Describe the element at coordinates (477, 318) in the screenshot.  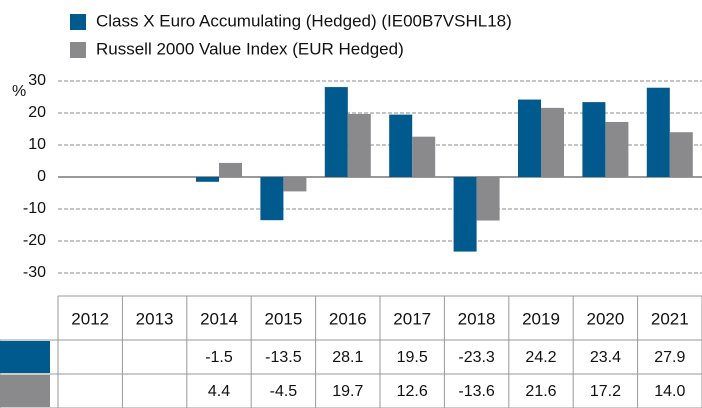
I see `x-tick-label: 2018` at that location.